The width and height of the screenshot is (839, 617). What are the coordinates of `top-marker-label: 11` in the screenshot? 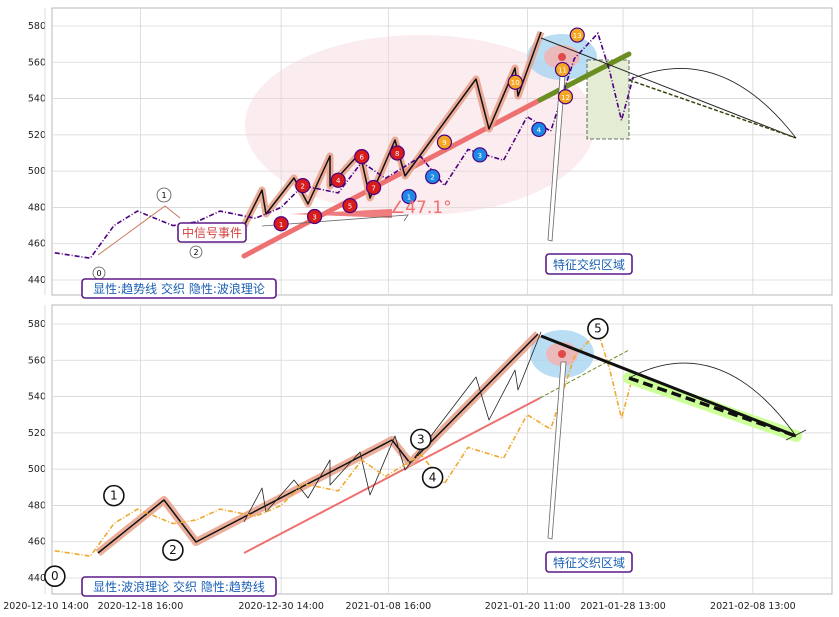 It's located at (562, 71).